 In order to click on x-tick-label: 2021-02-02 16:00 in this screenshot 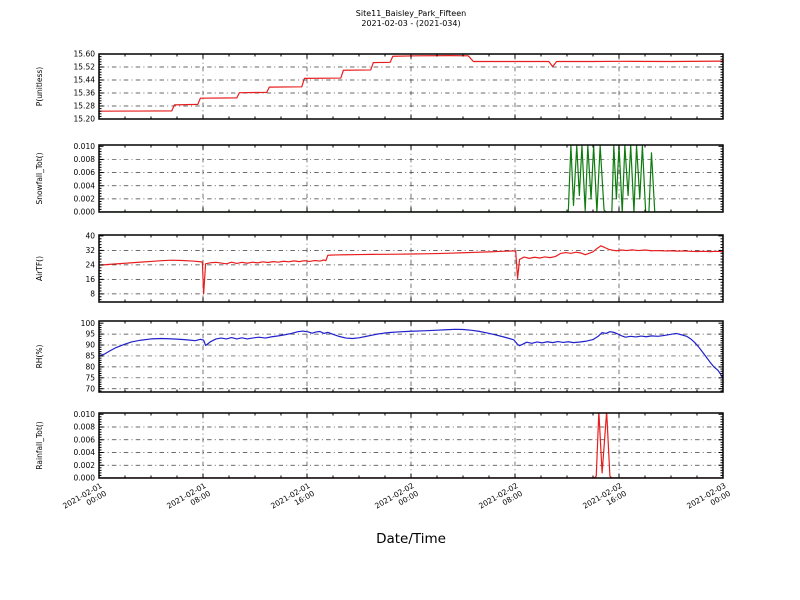, I will do `click(604, 496)`.